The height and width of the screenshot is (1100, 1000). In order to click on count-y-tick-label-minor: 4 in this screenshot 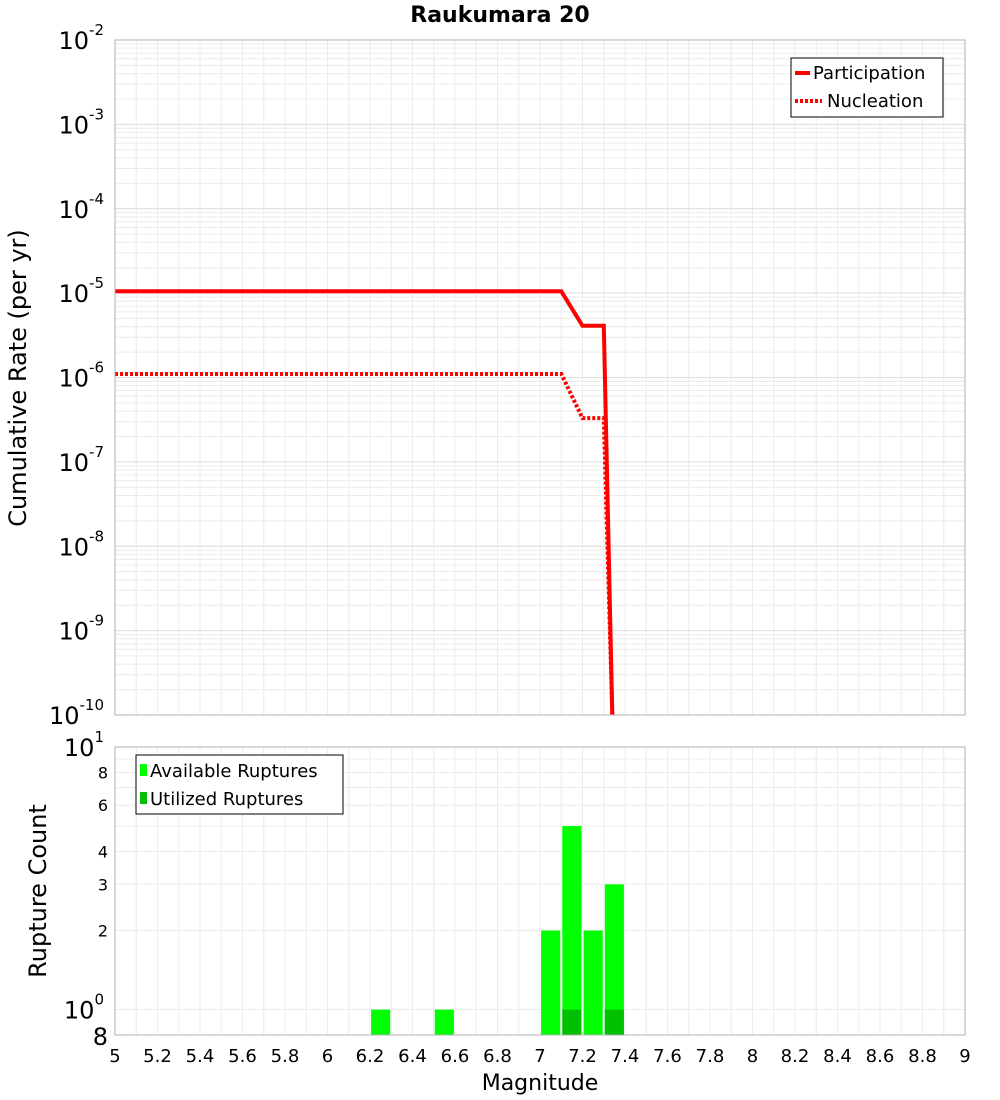, I will do `click(103, 851)`.